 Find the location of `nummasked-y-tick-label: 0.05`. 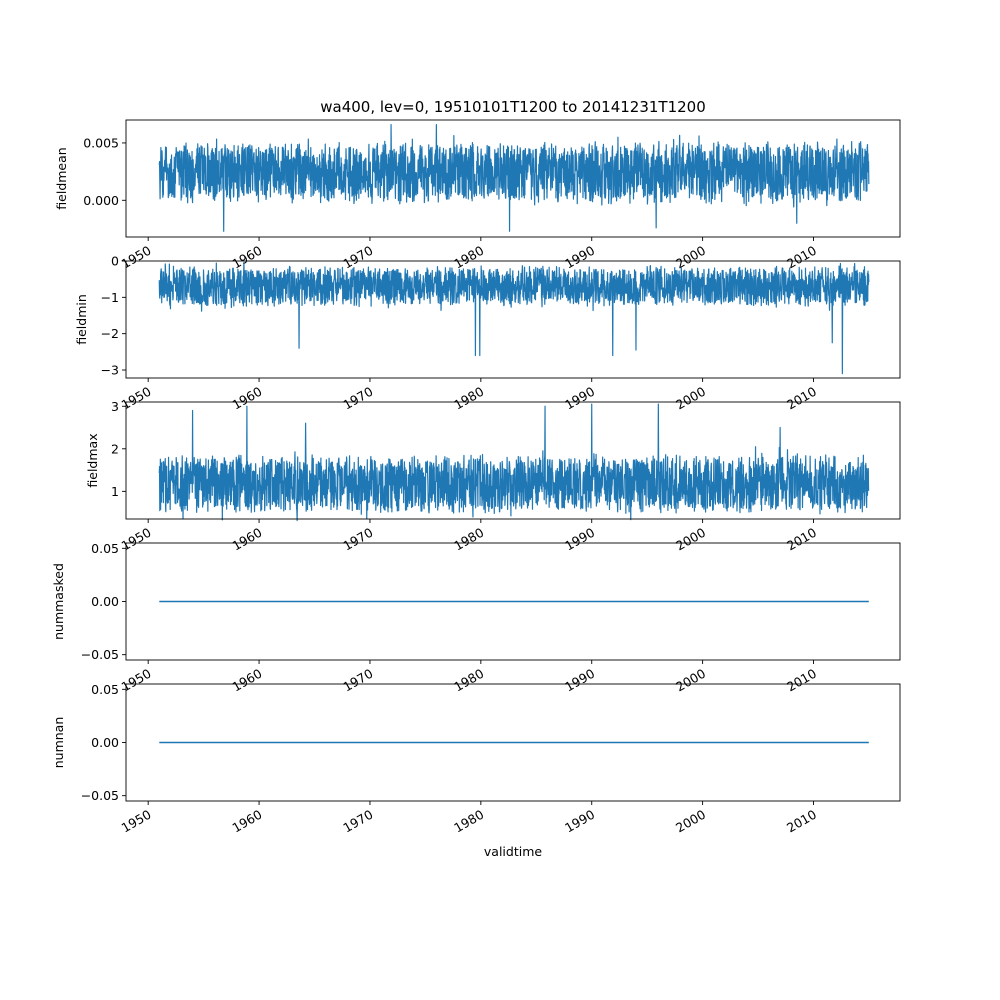

nummasked-y-tick-label: 0.05 is located at coordinates (105, 548).